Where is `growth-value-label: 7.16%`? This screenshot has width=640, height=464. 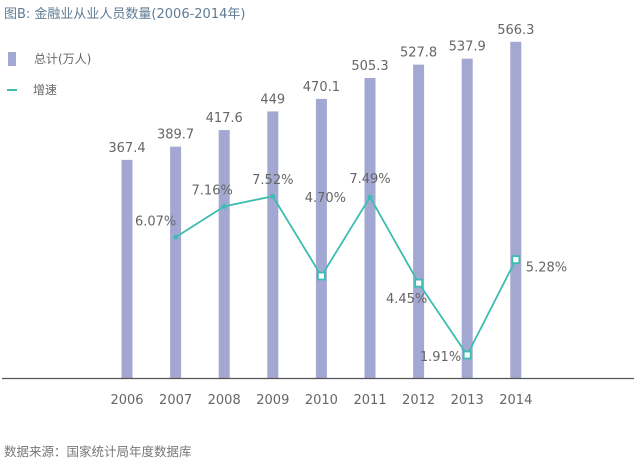
growth-value-label: 7.16% is located at coordinates (212, 190).